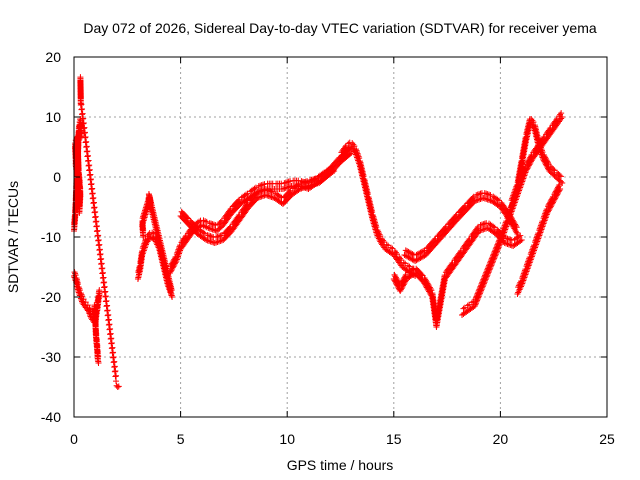 The image size is (640, 480). Describe the element at coordinates (501, 439) in the screenshot. I see `x-tick-label: 20` at that location.